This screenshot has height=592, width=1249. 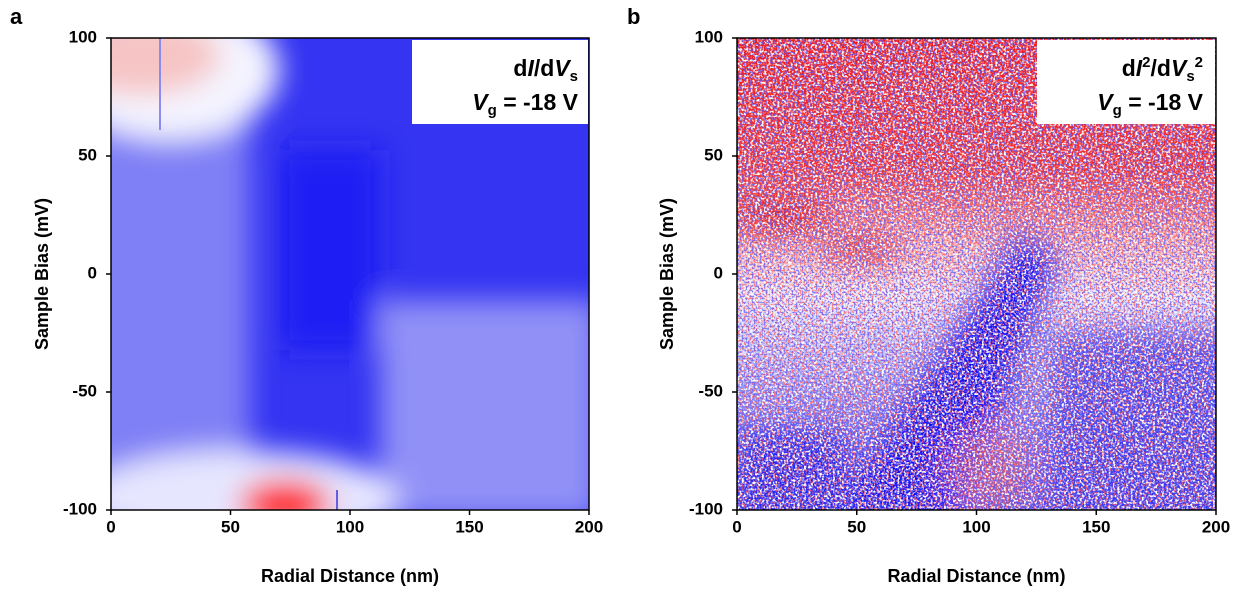 What do you see at coordinates (633, 16) in the screenshot?
I see `panel-label: b` at bounding box center [633, 16].